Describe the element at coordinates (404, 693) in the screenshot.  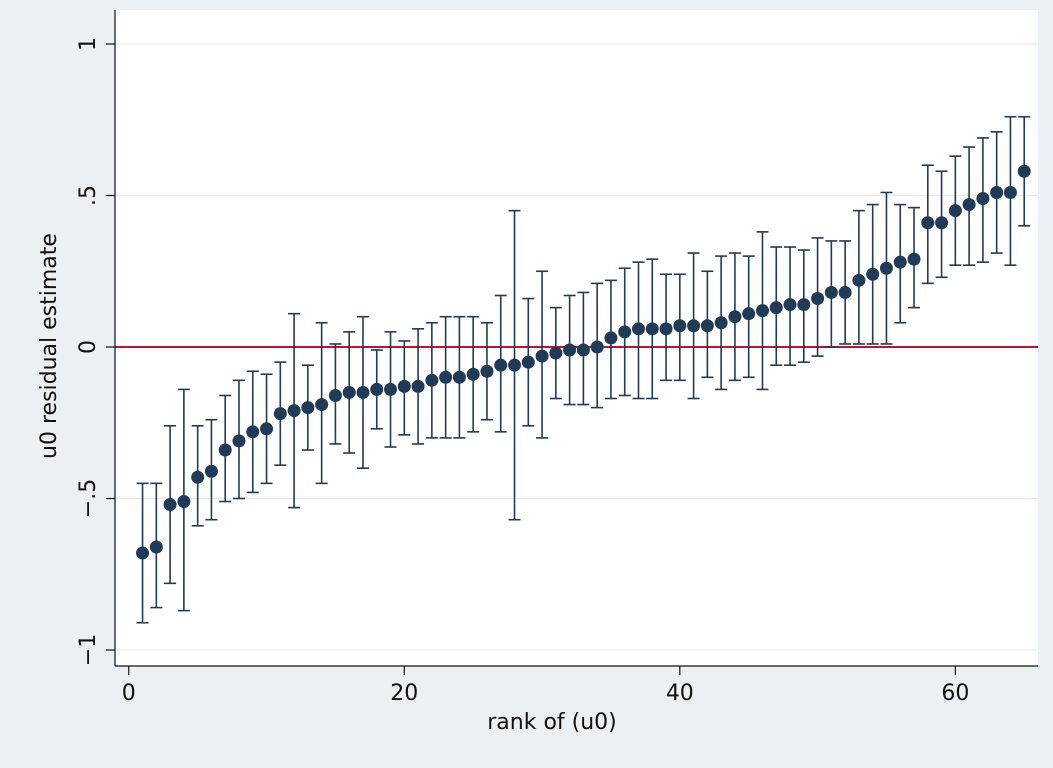
I see `x-tick-label: 20` at that location.